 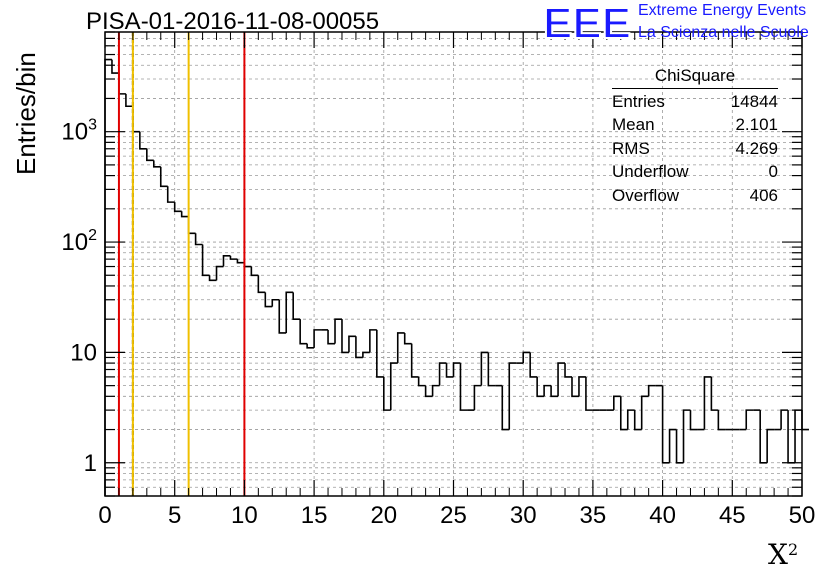 What do you see at coordinates (793, 549) in the screenshot?
I see `x-axis-label-superscript: 2` at bounding box center [793, 549].